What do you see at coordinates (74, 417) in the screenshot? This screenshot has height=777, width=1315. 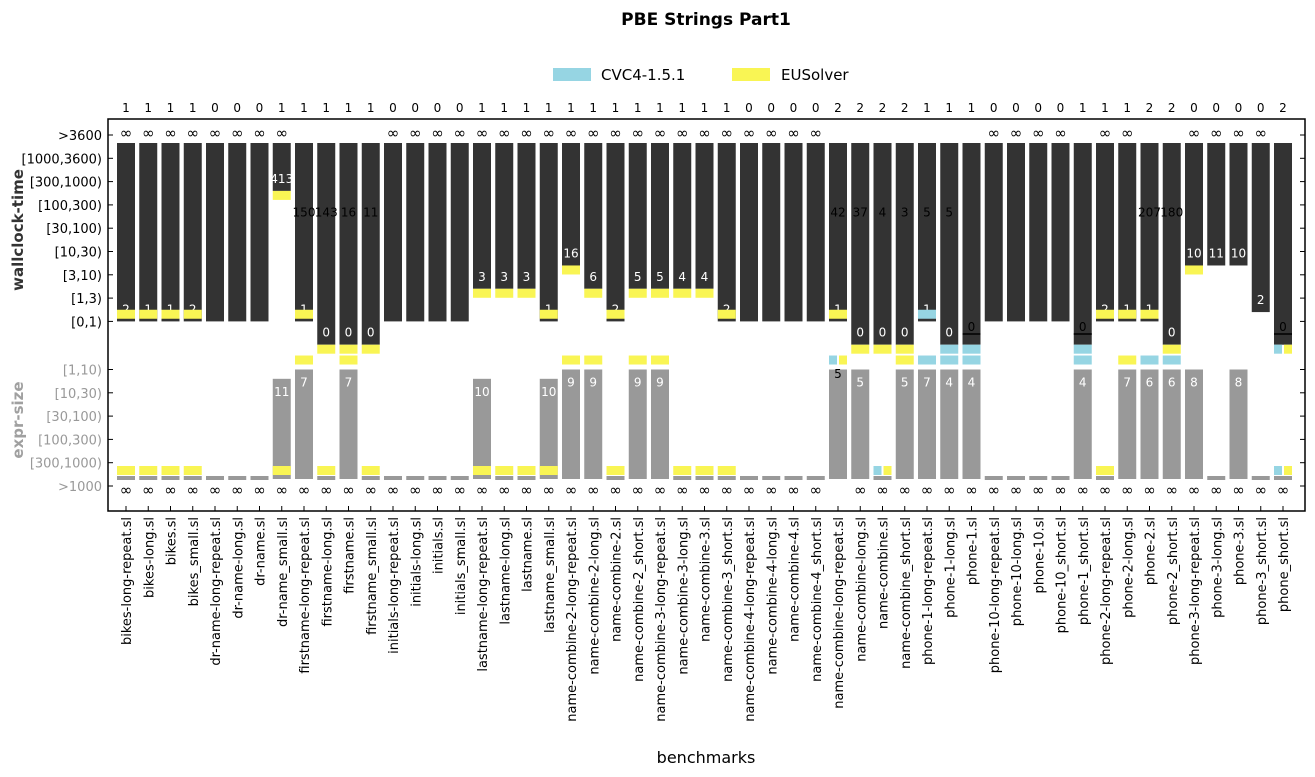 I see `size-tick-label: [30,100)` at bounding box center [74, 417].